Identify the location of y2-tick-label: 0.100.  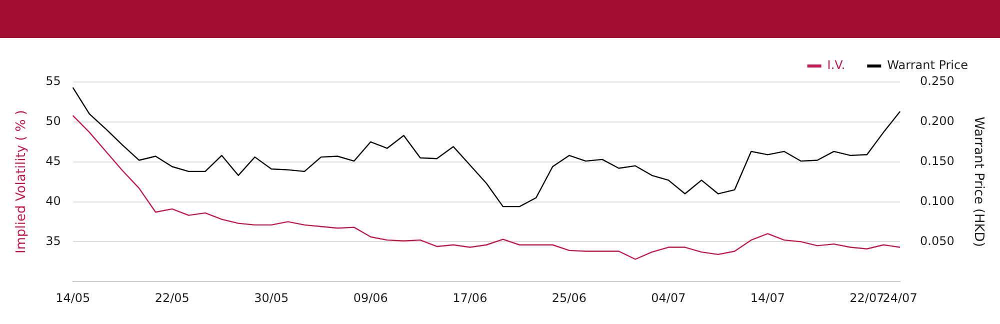
(937, 201).